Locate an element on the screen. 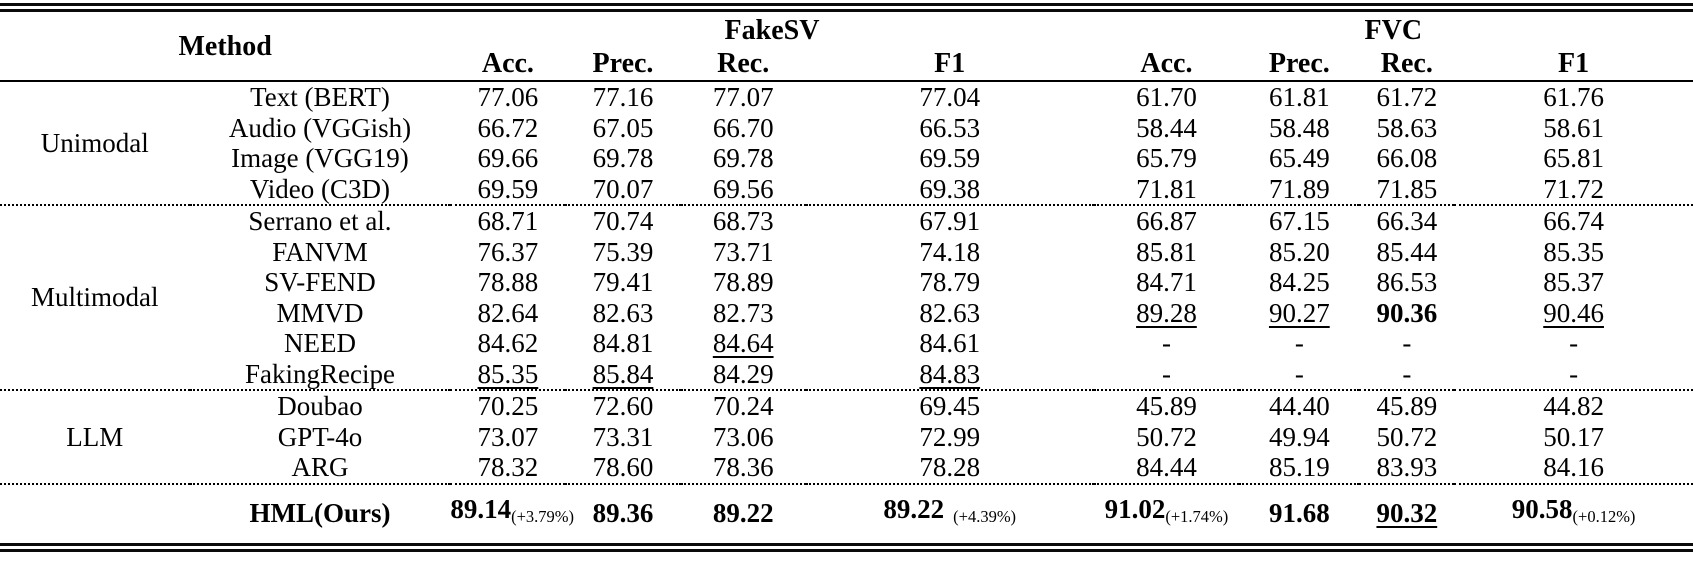  metric-value: 61.76 is located at coordinates (1573, 97).